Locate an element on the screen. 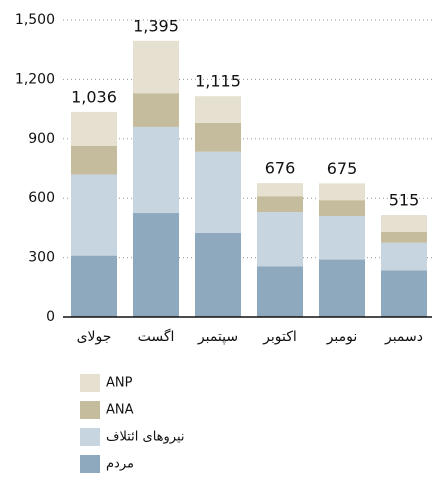 The height and width of the screenshot is (485, 435). total-label: 1,395 is located at coordinates (156, 25).